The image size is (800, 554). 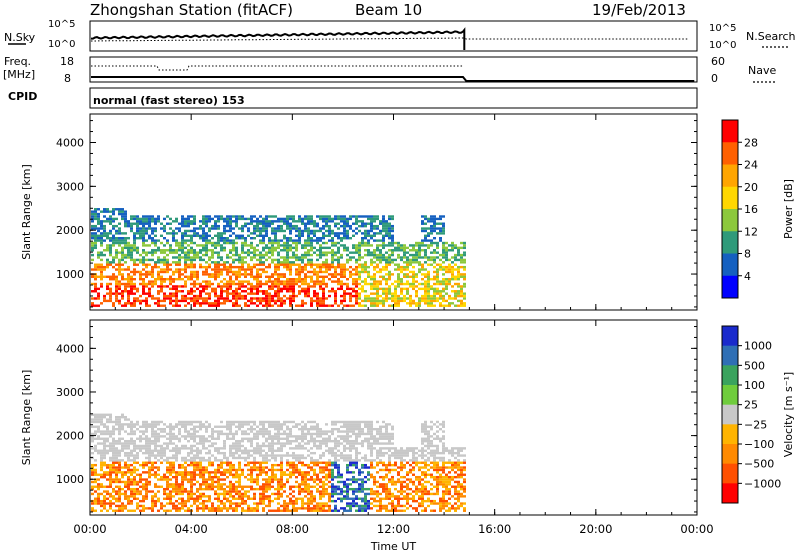 I want to click on y-axis-label: Slant Range [km], so click(x=26, y=212).